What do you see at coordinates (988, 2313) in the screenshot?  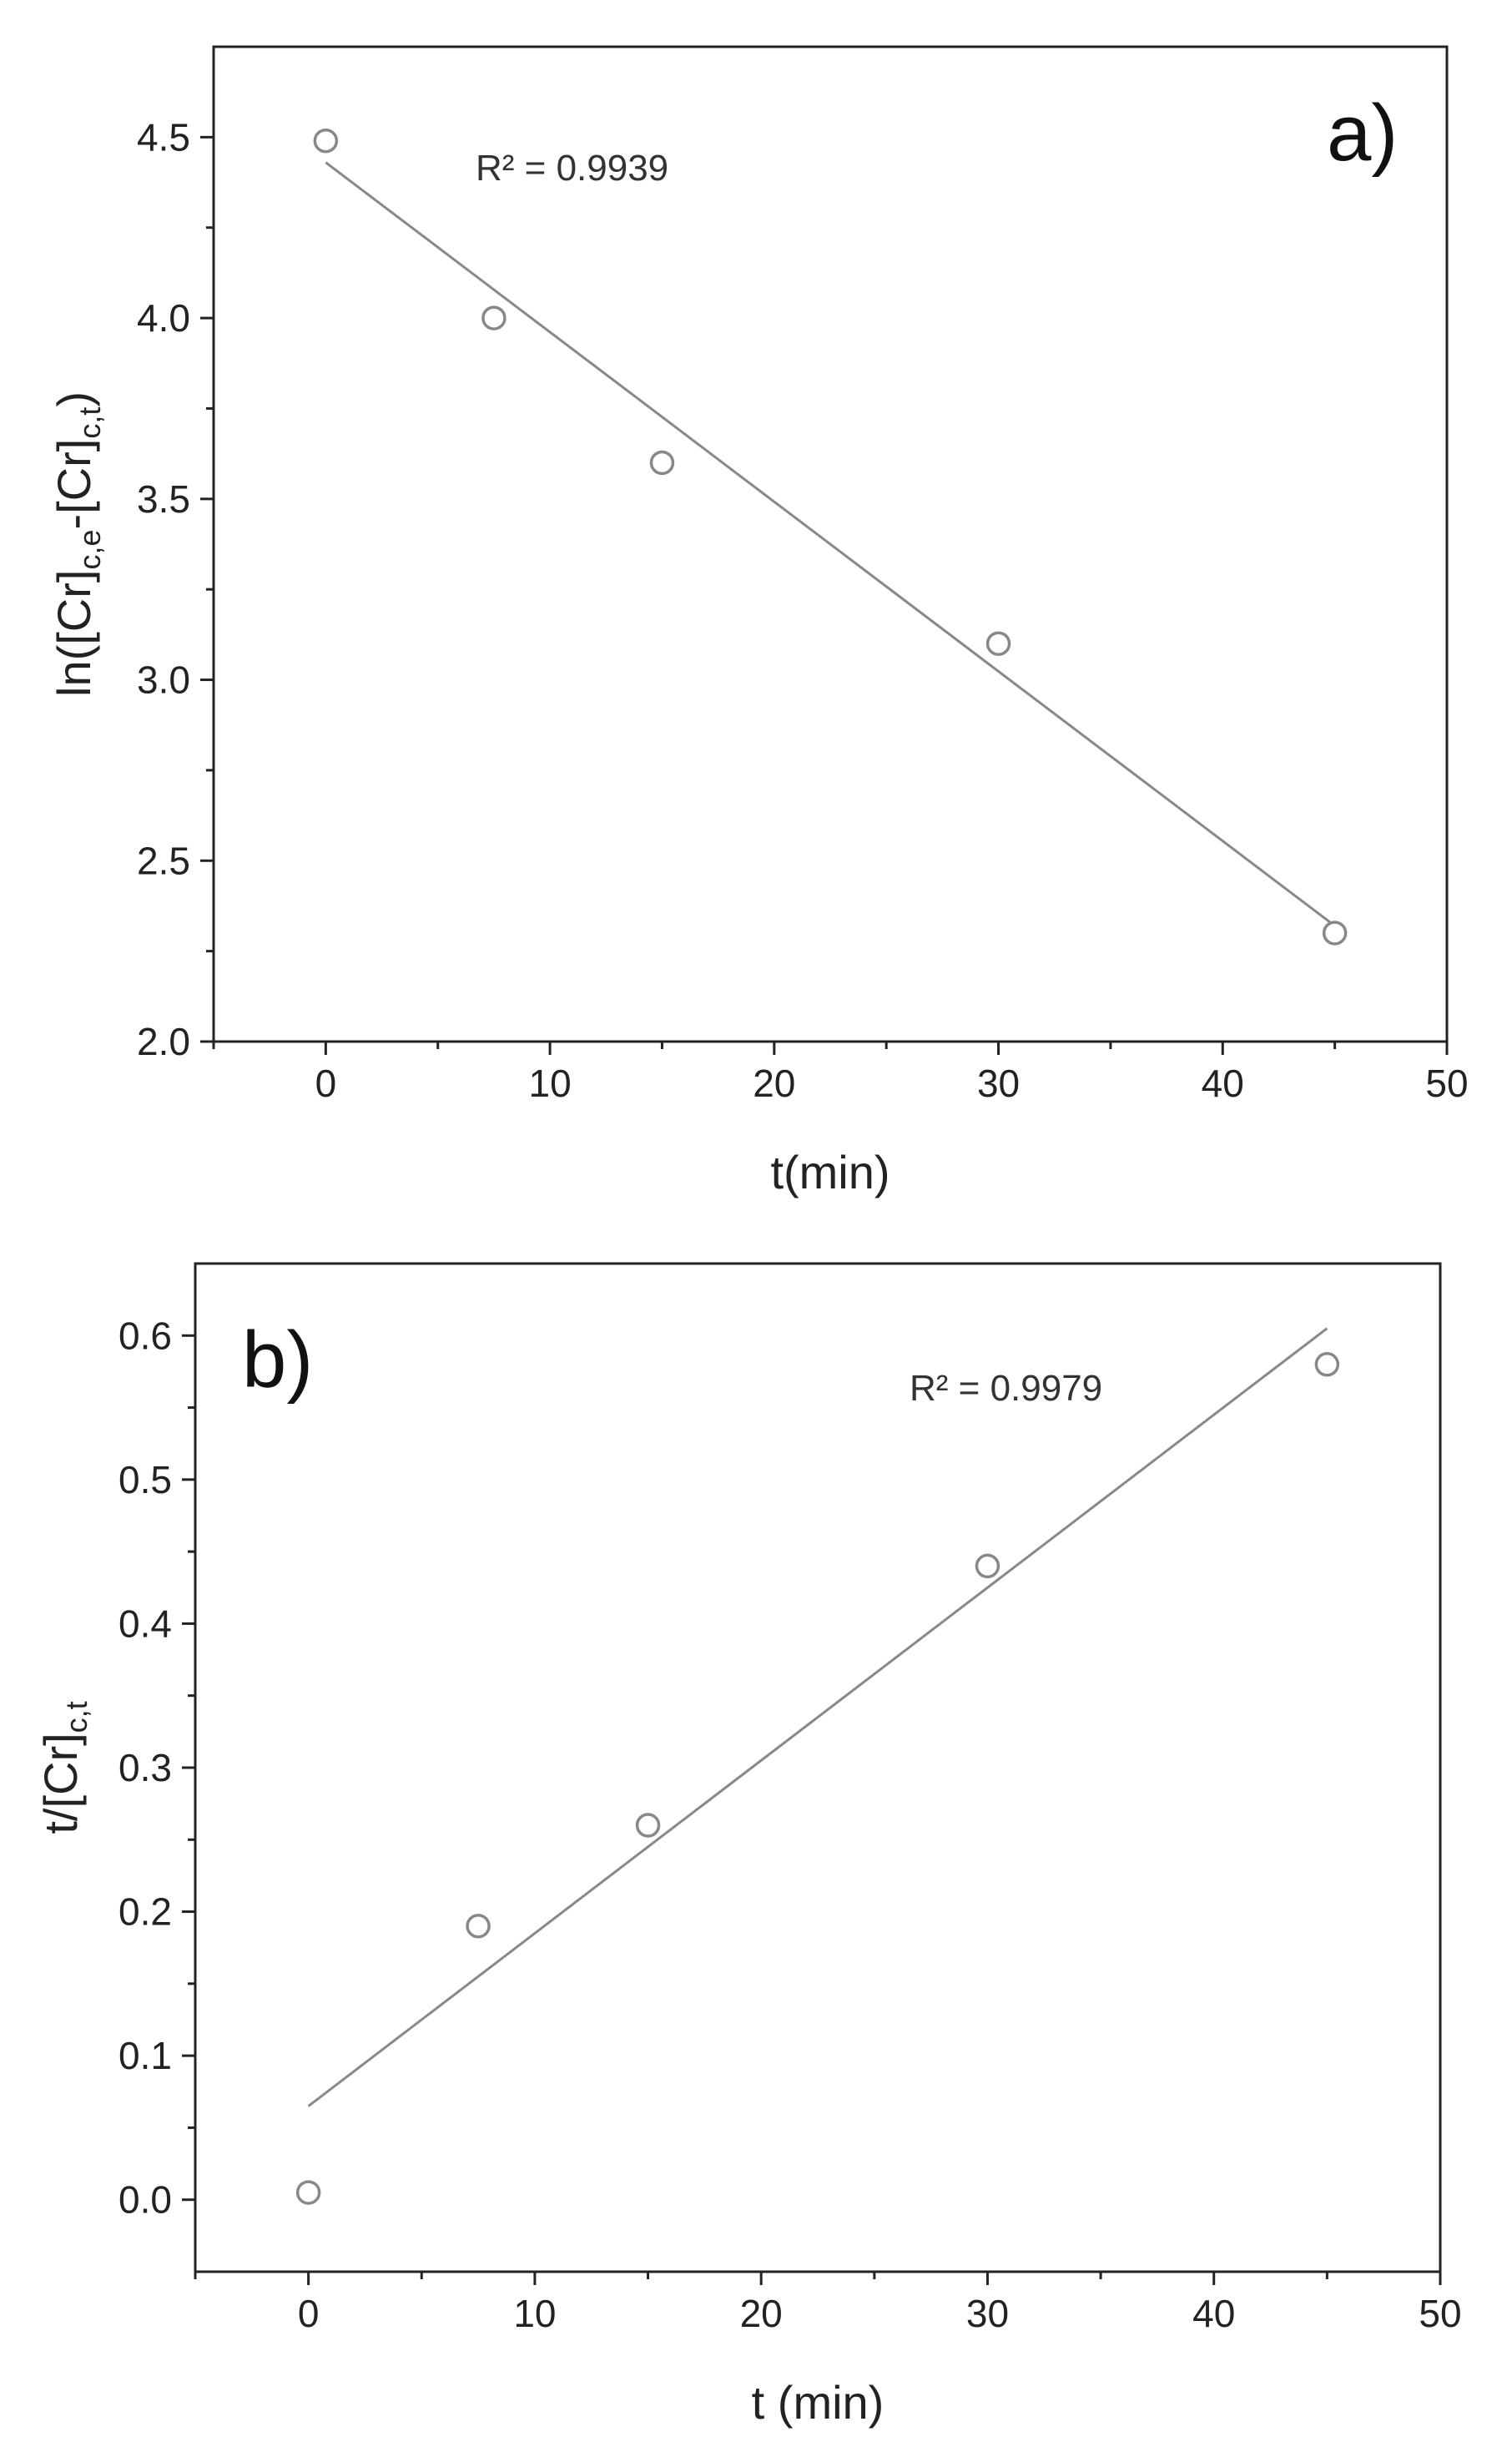 I see `x-tick-label-b: 30` at bounding box center [988, 2313].